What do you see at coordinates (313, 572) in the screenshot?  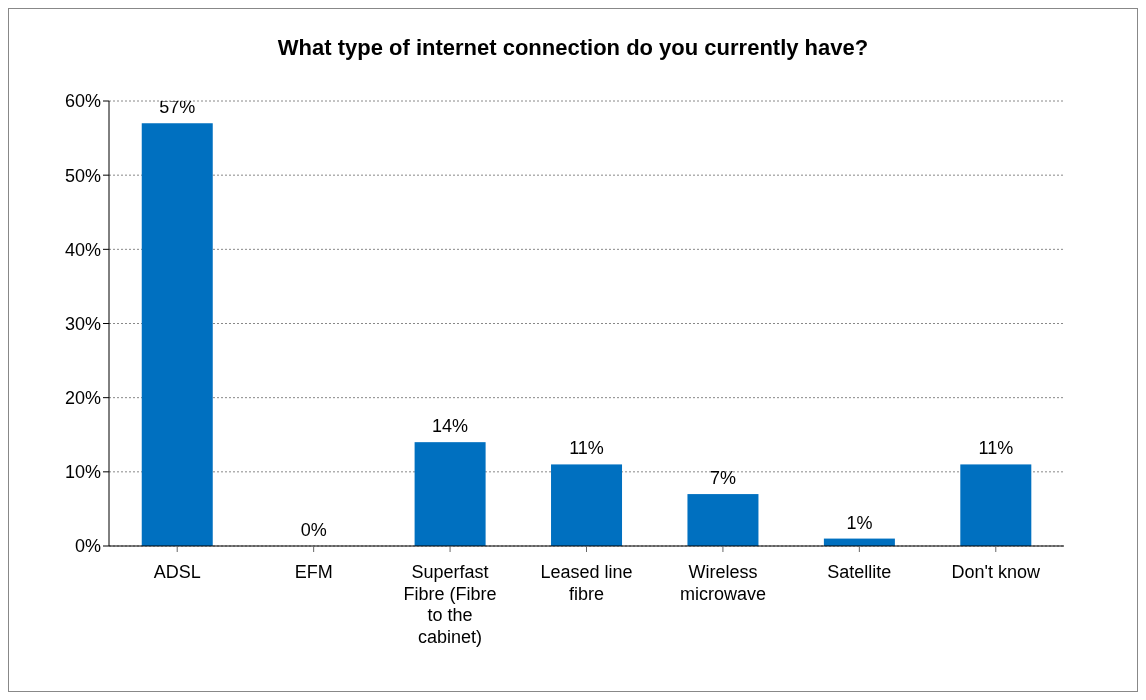 I see `x-tick-label: EFM` at bounding box center [313, 572].